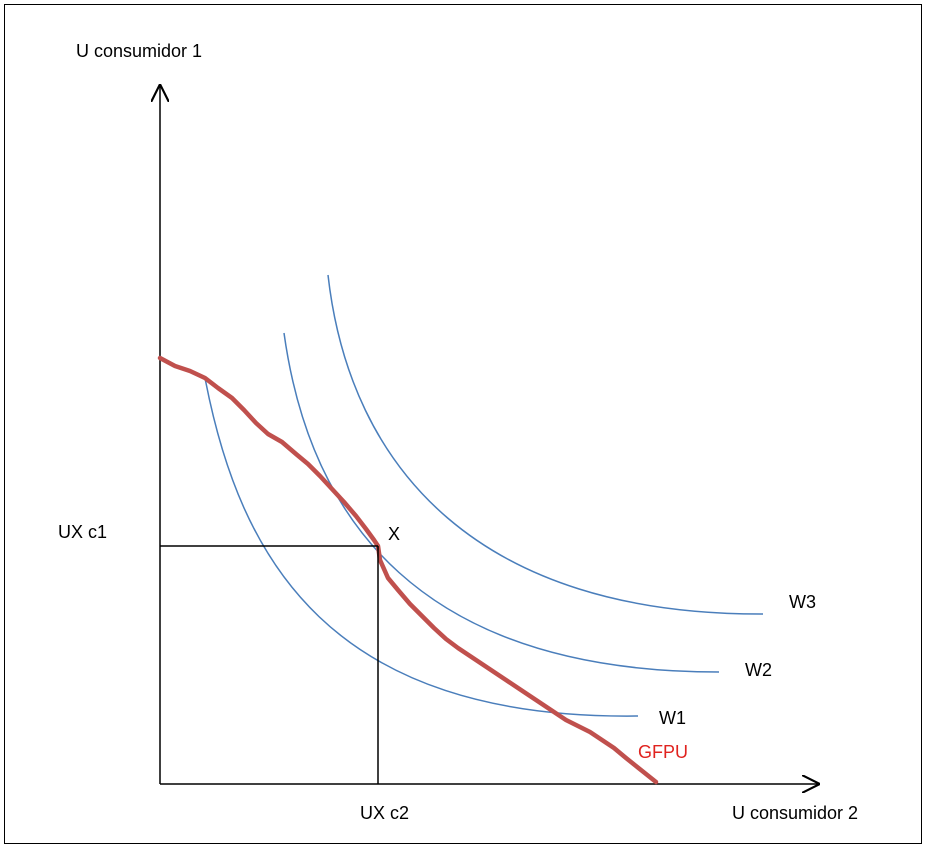  I want to click on point-y-value-label: UX c1, so click(82, 532).